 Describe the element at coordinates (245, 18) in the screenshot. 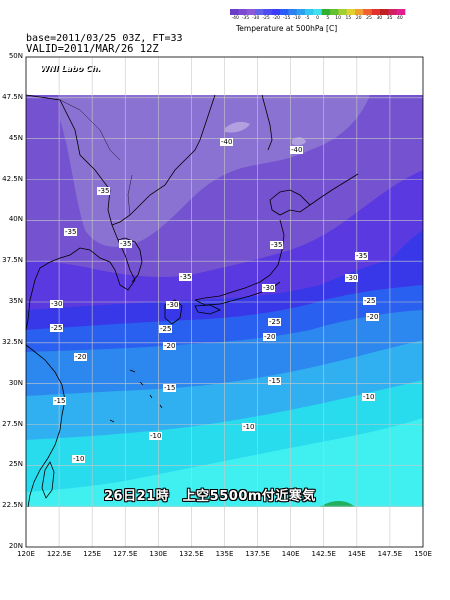

I see `legend-tick: -35` at that location.